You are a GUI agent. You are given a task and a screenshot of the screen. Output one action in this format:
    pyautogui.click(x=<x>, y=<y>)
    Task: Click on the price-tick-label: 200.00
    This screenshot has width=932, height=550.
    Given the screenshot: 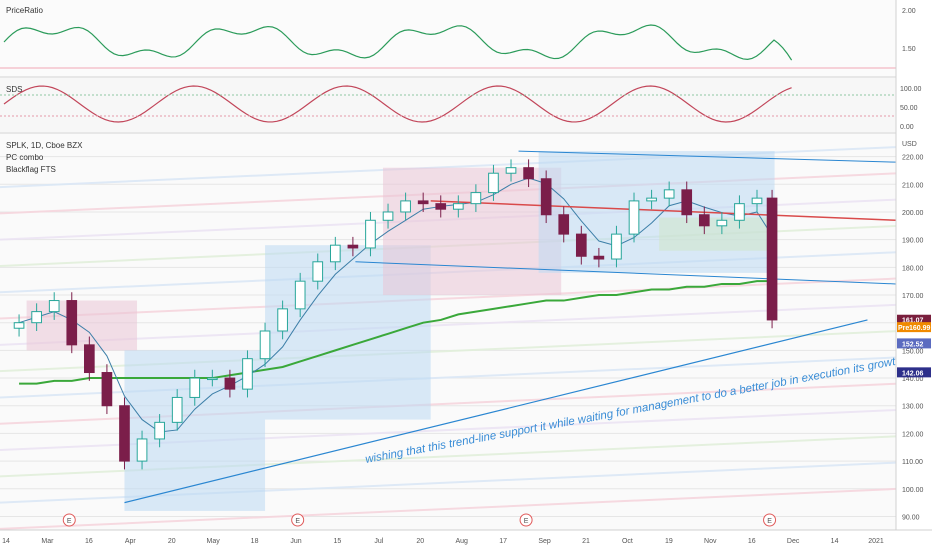 What is the action you would take?
    pyautogui.click(x=913, y=213)
    